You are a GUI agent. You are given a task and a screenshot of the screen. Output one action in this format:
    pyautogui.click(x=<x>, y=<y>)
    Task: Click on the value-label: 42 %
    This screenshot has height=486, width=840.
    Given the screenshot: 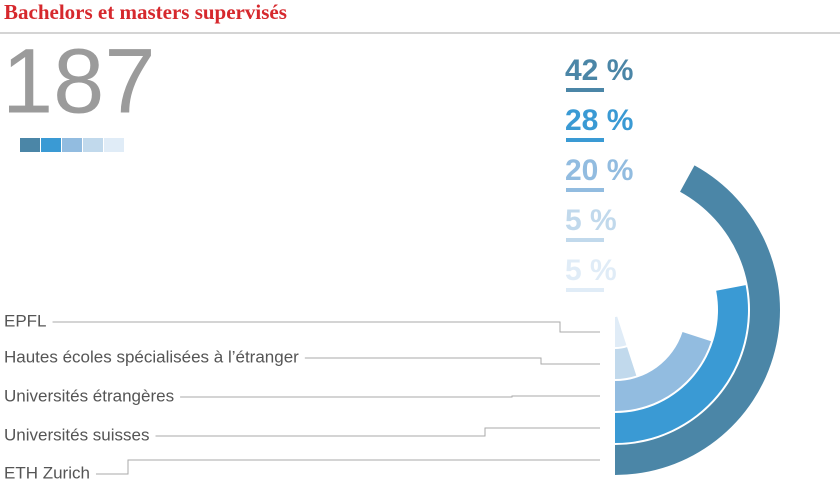 What is the action you would take?
    pyautogui.click(x=599, y=70)
    